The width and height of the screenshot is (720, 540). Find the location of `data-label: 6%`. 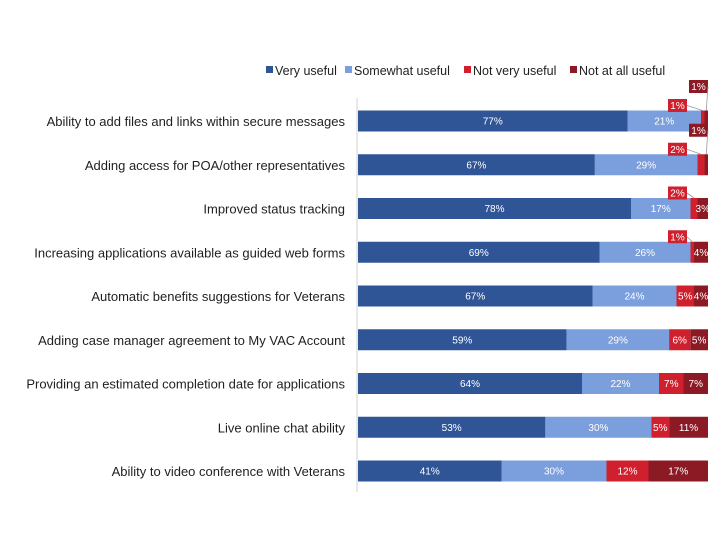

data-label: 6% is located at coordinates (679, 340).